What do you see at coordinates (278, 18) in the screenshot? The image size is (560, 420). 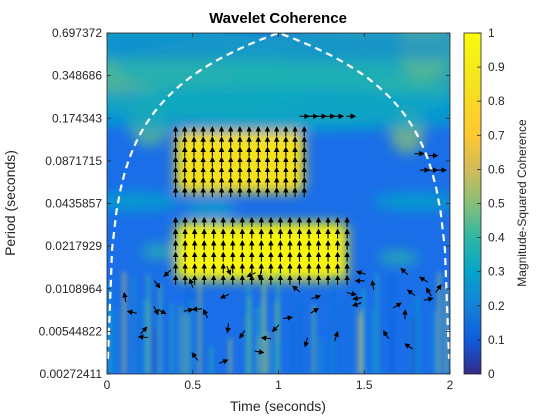 I see `chart-title: Wavelet Coherence` at bounding box center [278, 18].